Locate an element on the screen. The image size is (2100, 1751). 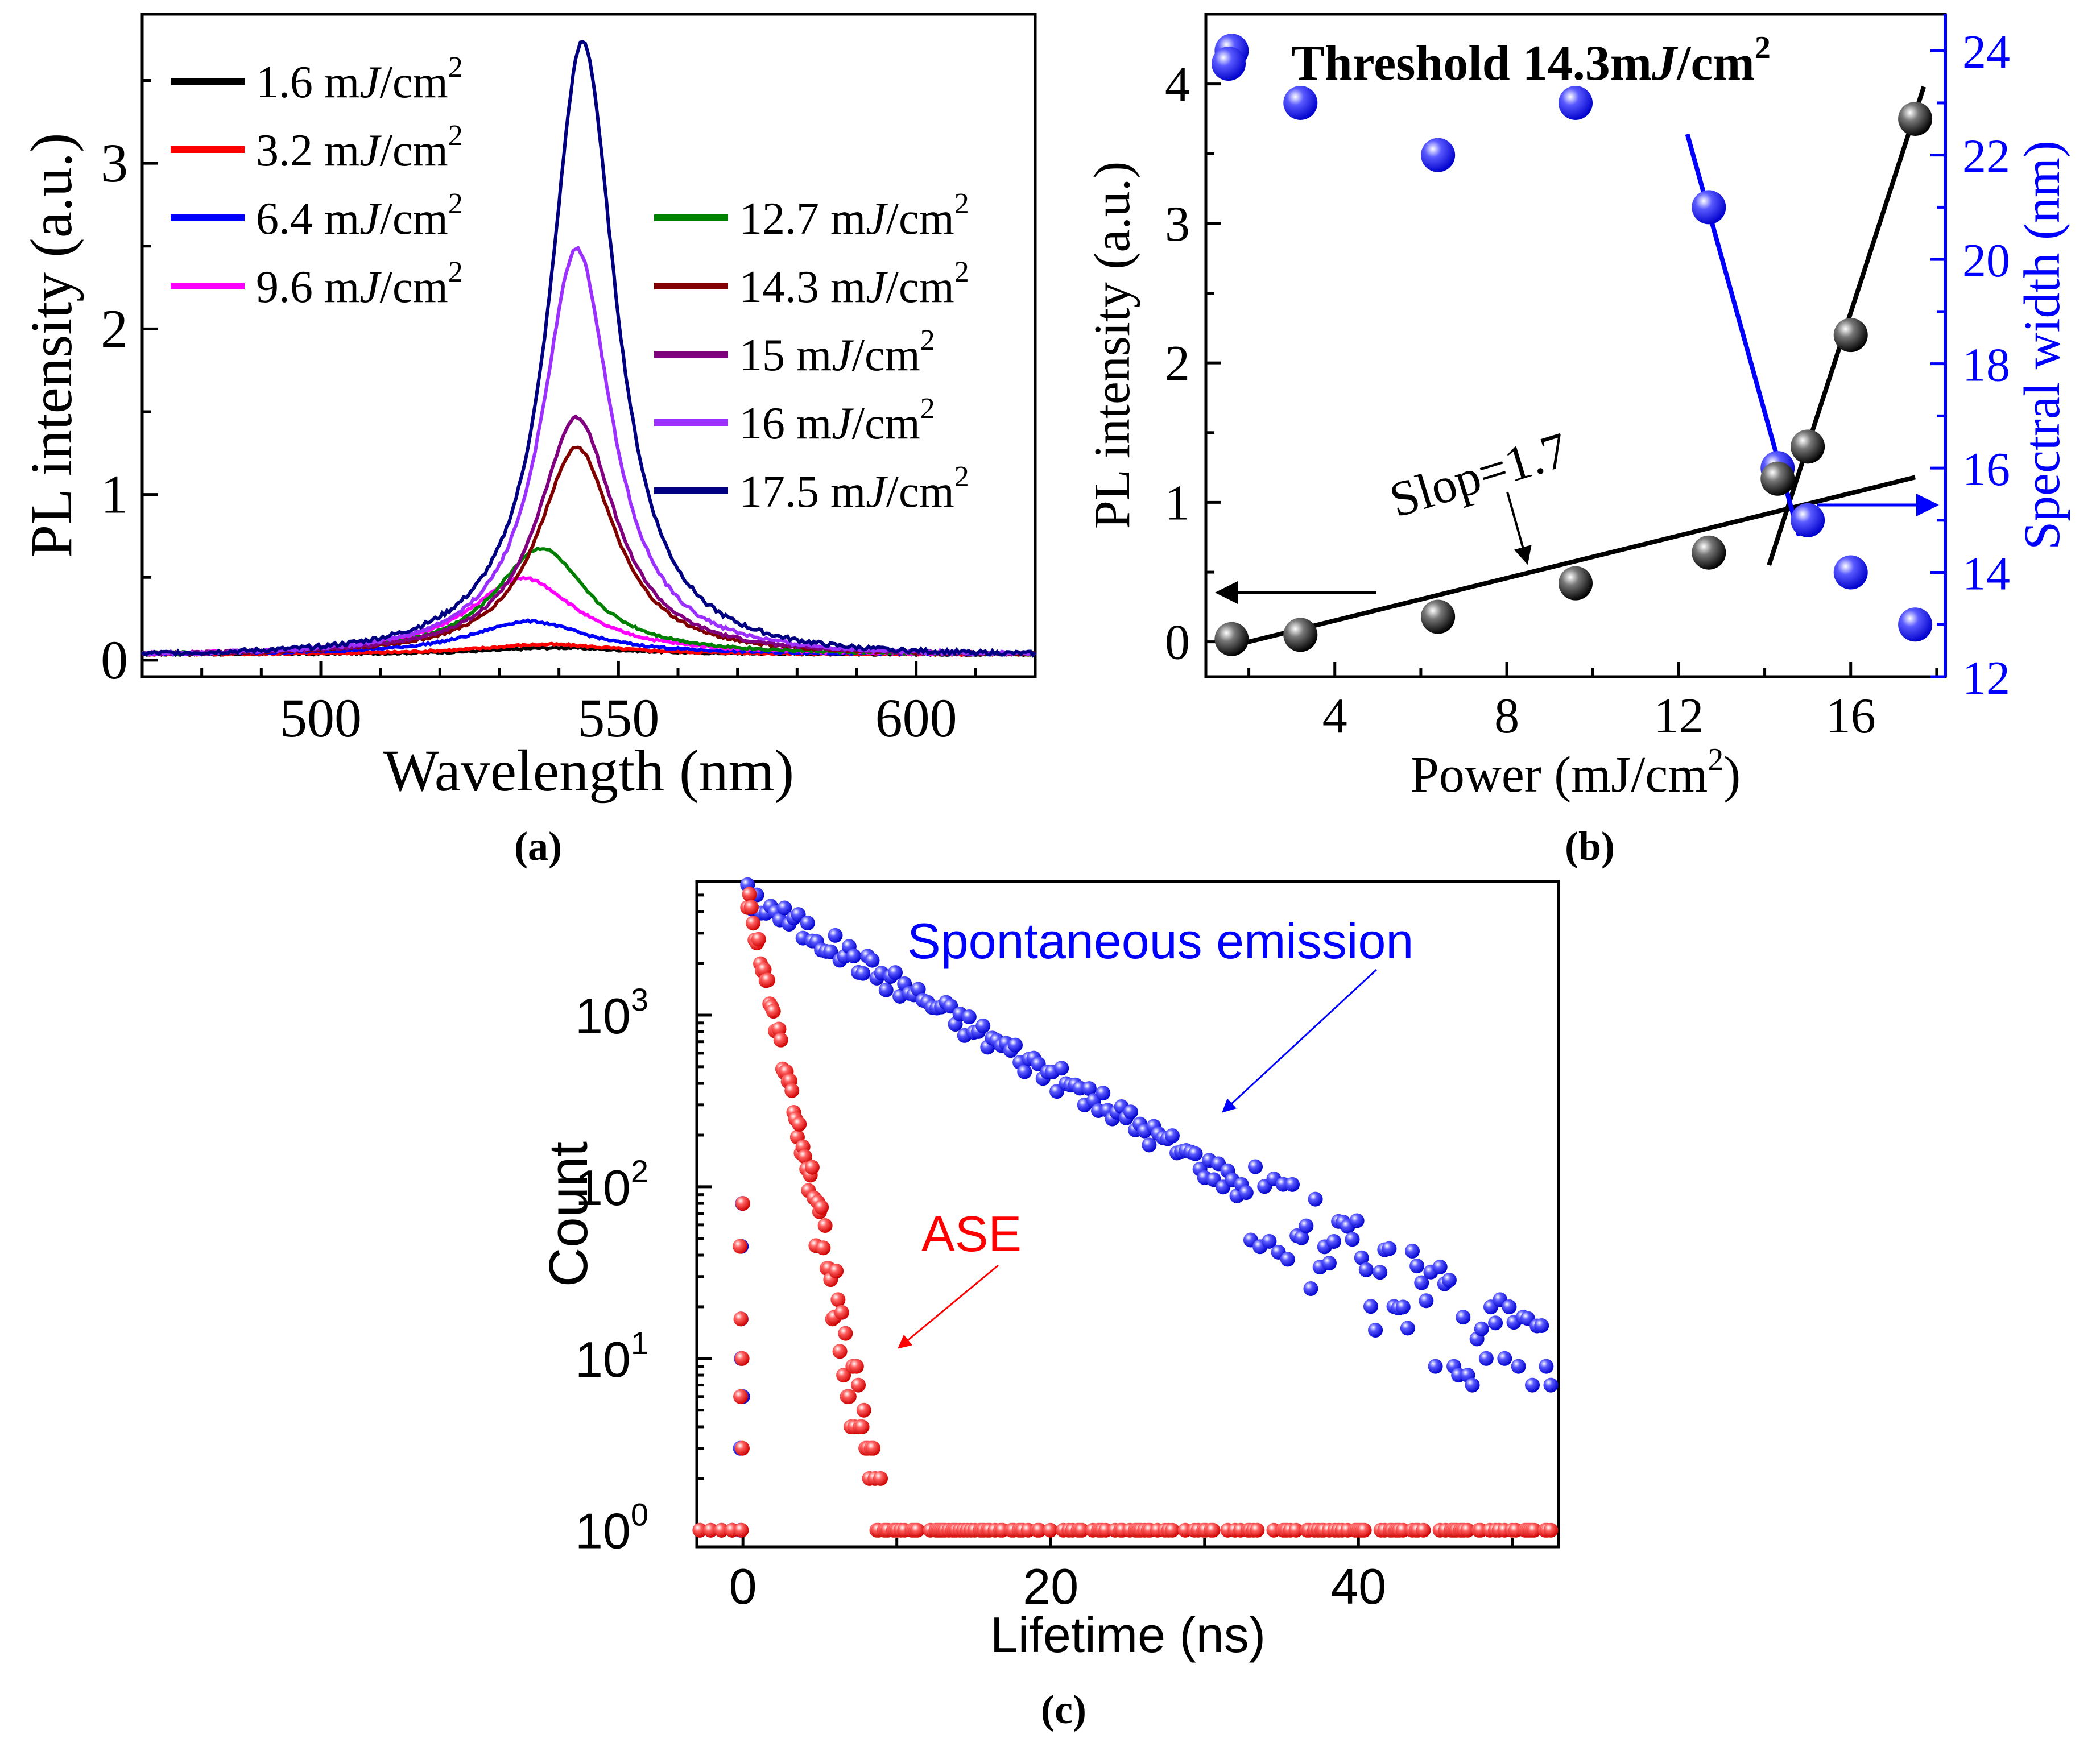
legend-value: 17.5 m is located at coordinates (802, 492).